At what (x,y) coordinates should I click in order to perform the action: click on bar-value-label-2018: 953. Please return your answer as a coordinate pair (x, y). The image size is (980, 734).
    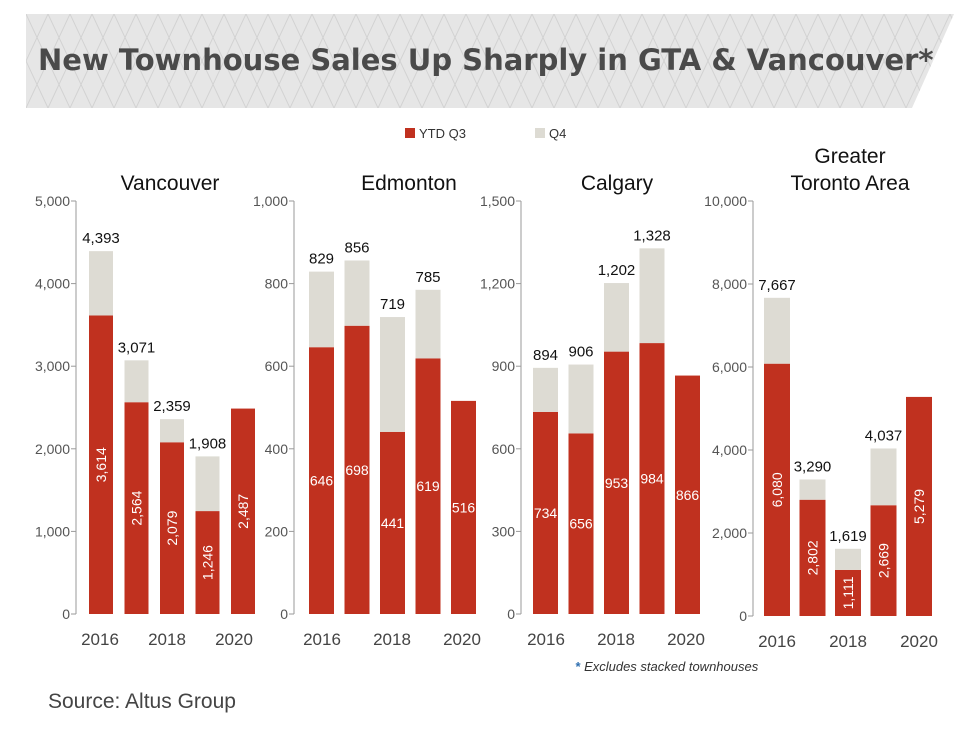
    Looking at the image, I should click on (617, 483).